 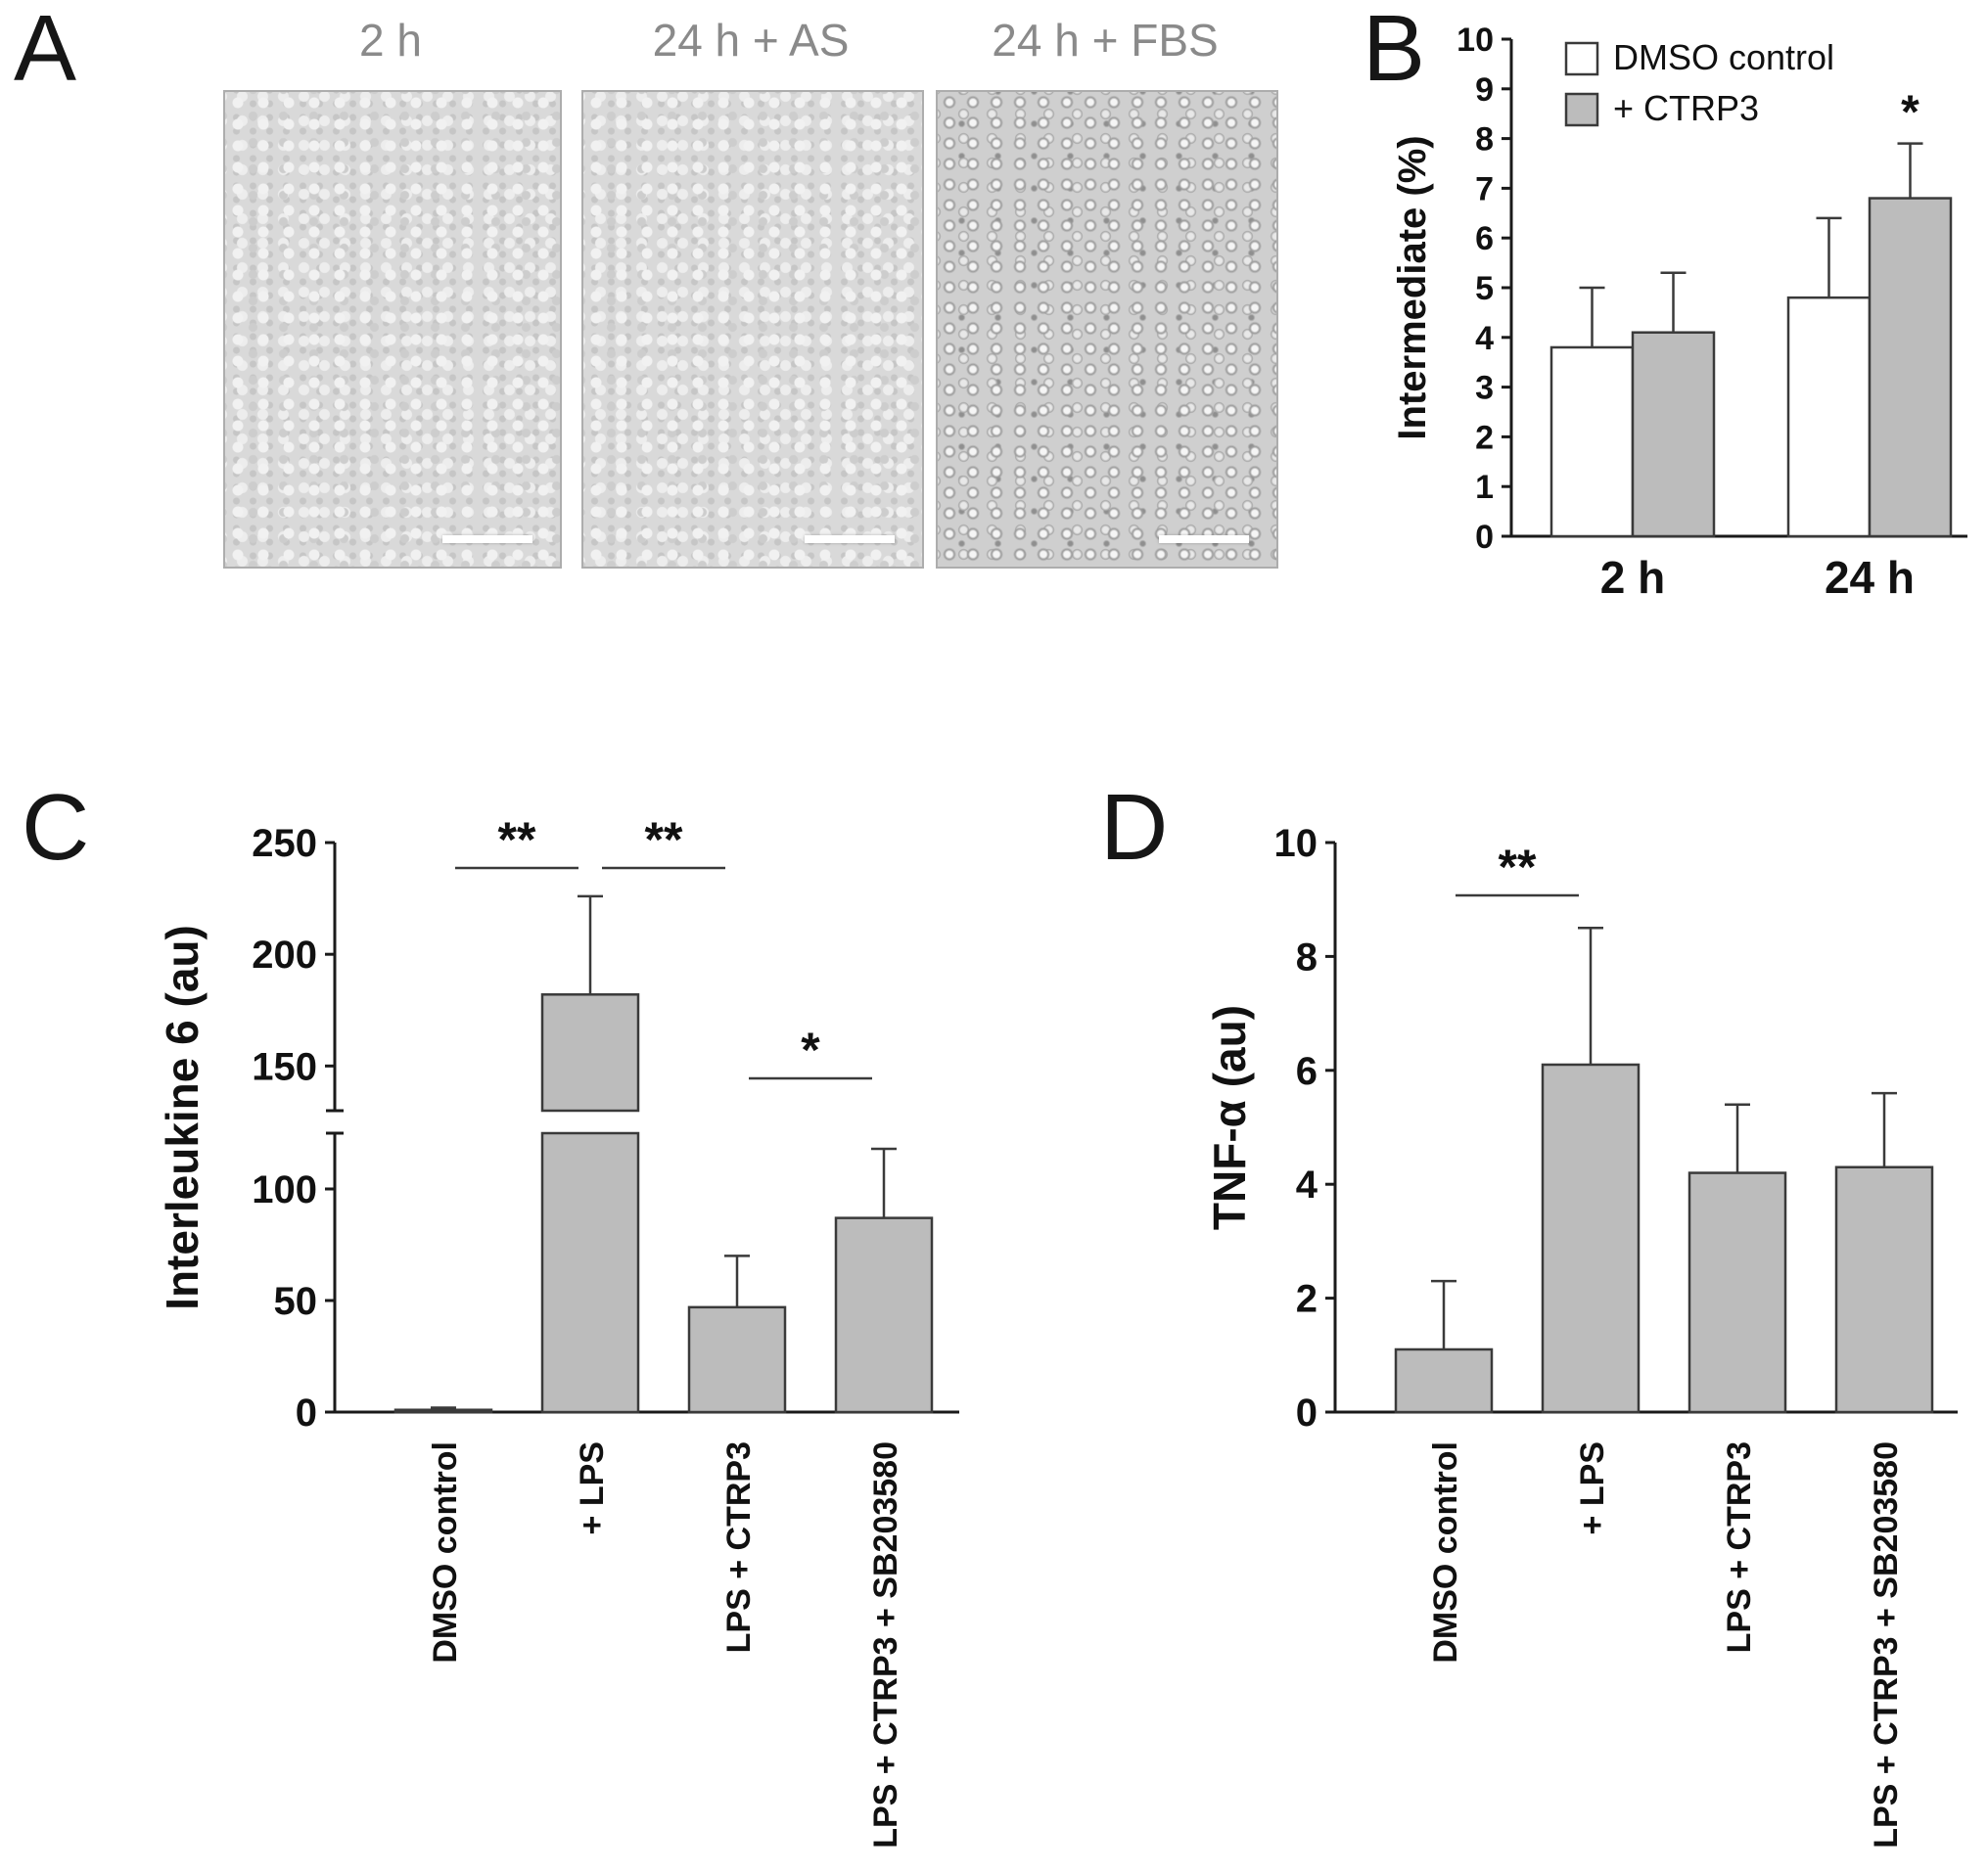 I want to click on y-tick-label: 9, so click(x=1484, y=90).